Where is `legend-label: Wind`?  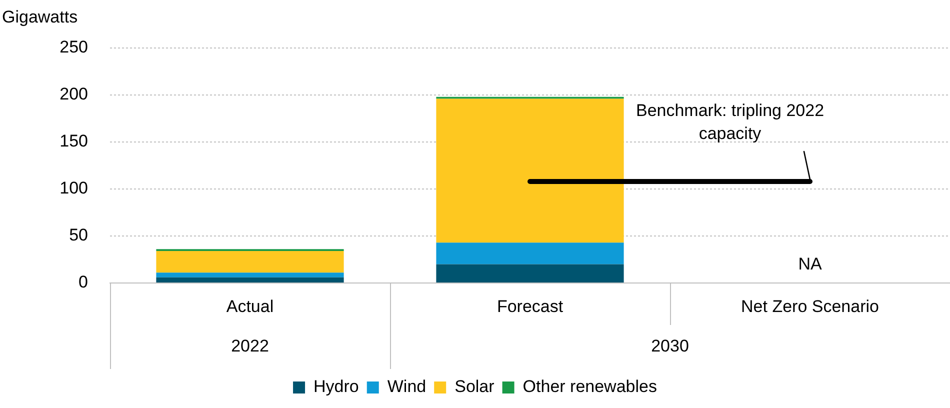 legend-label: Wind is located at coordinates (406, 386).